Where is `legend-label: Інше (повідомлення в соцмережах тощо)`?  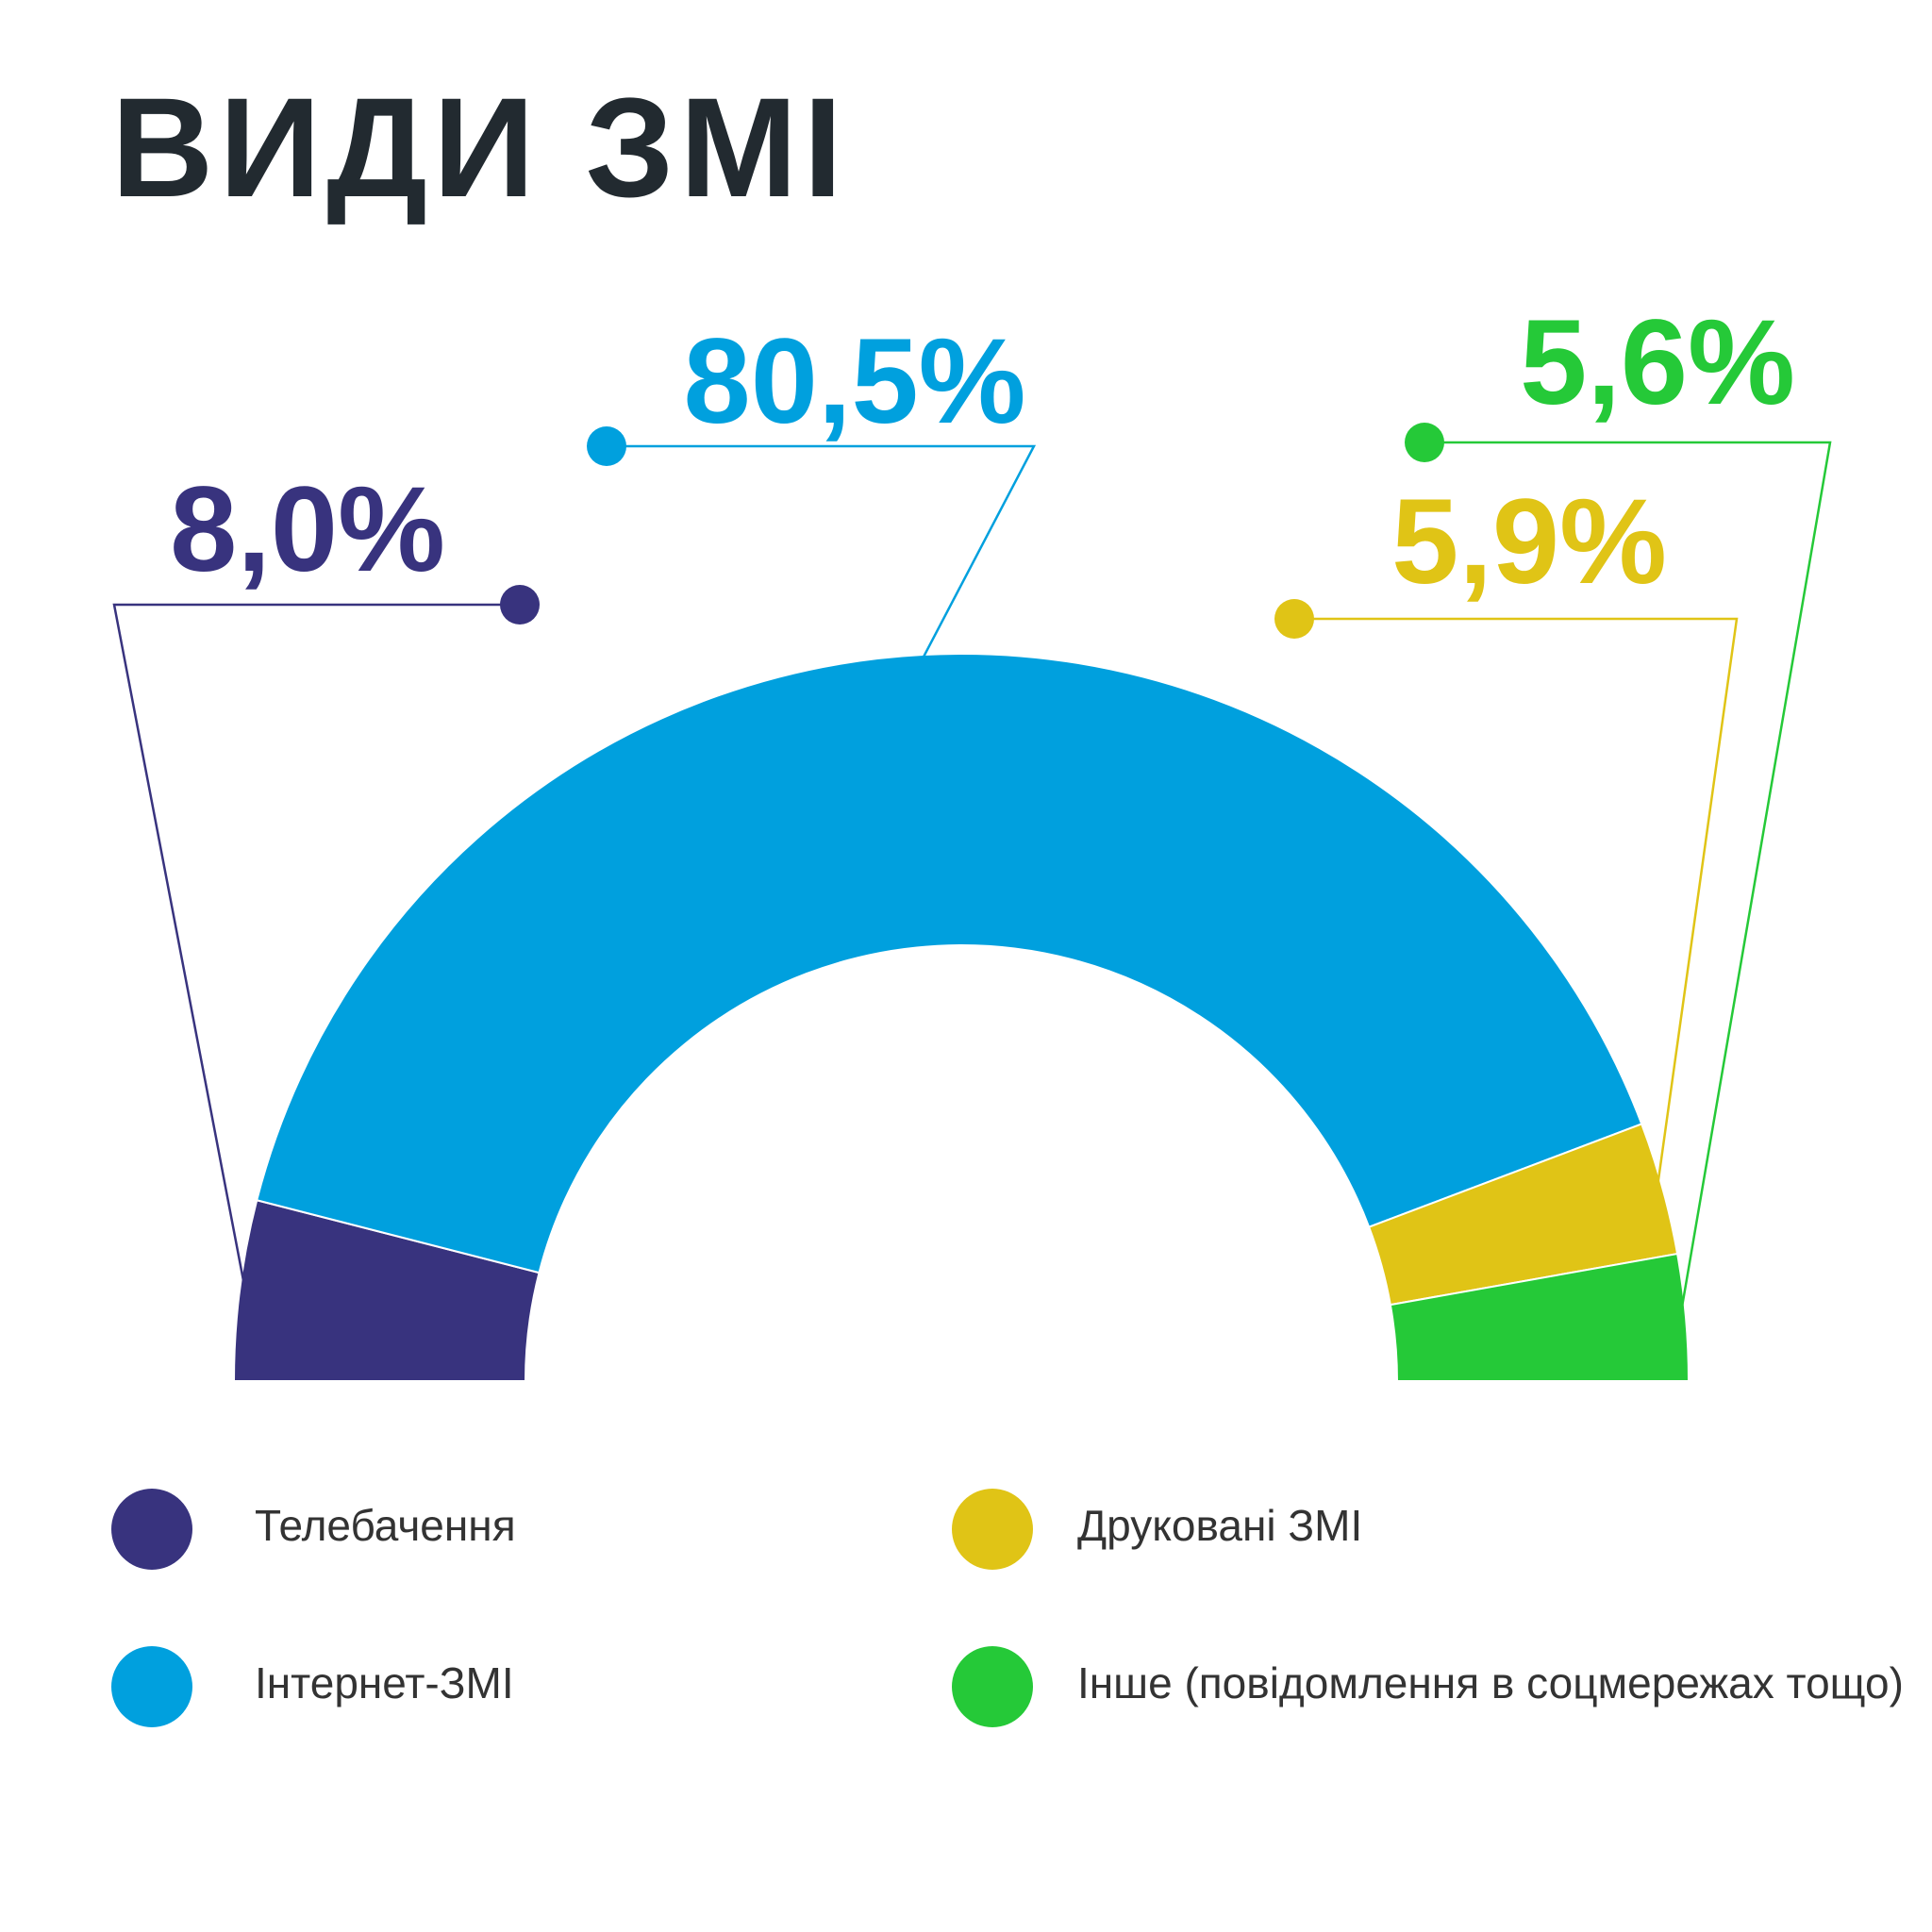 legend-label: Інше (повідомлення в соцмережах тощо) is located at coordinates (1491, 1682).